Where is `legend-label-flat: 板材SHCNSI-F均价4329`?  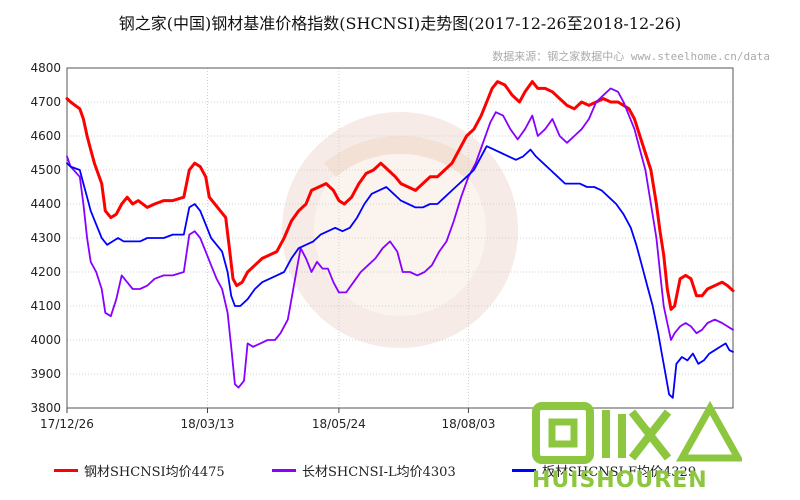 legend-label-flat: 板材SHCNSI-F均价4329 is located at coordinates (619, 472).